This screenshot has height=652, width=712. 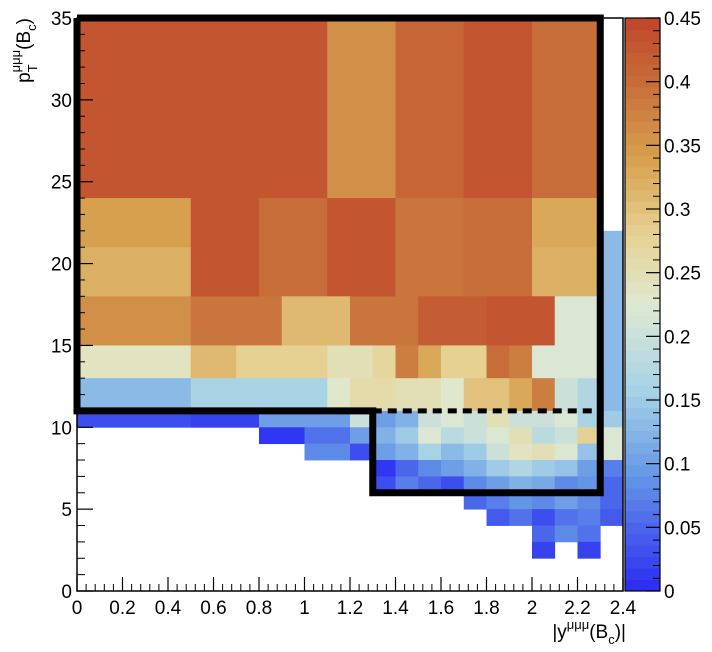 What do you see at coordinates (598, 632) in the screenshot?
I see `x-title-part: (B` at bounding box center [598, 632].